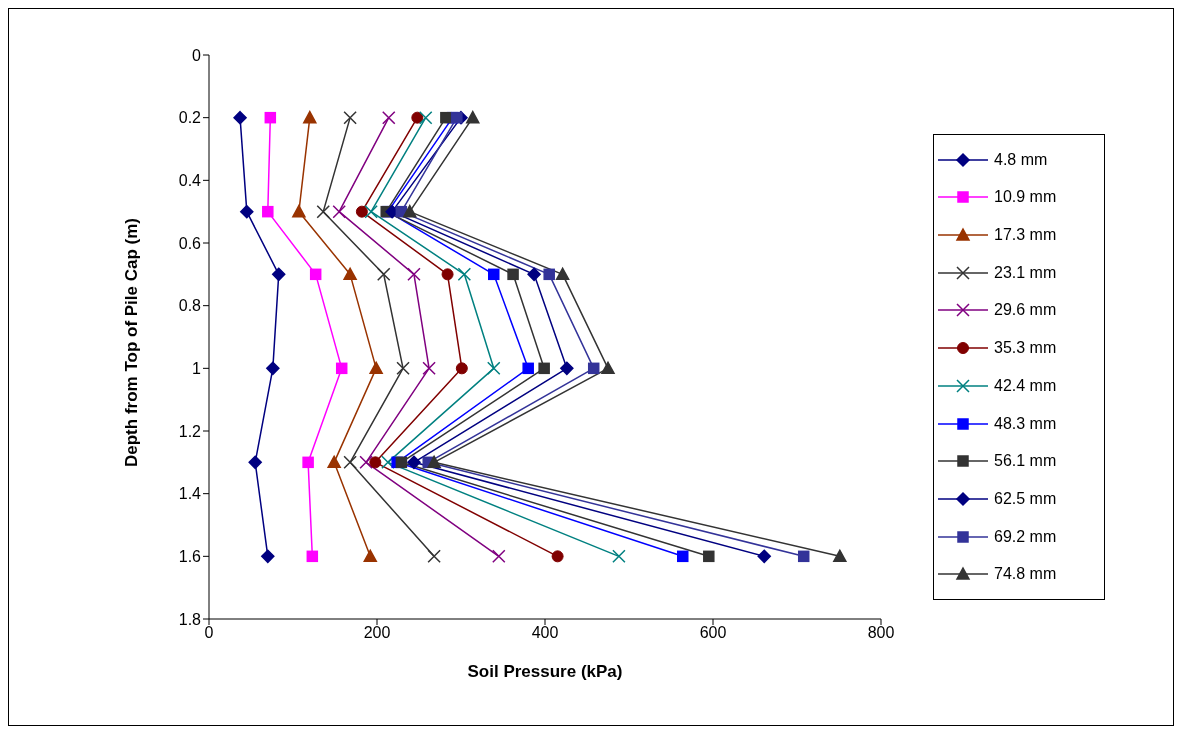  I want to click on y-tick-label: 1.6, so click(190, 557).